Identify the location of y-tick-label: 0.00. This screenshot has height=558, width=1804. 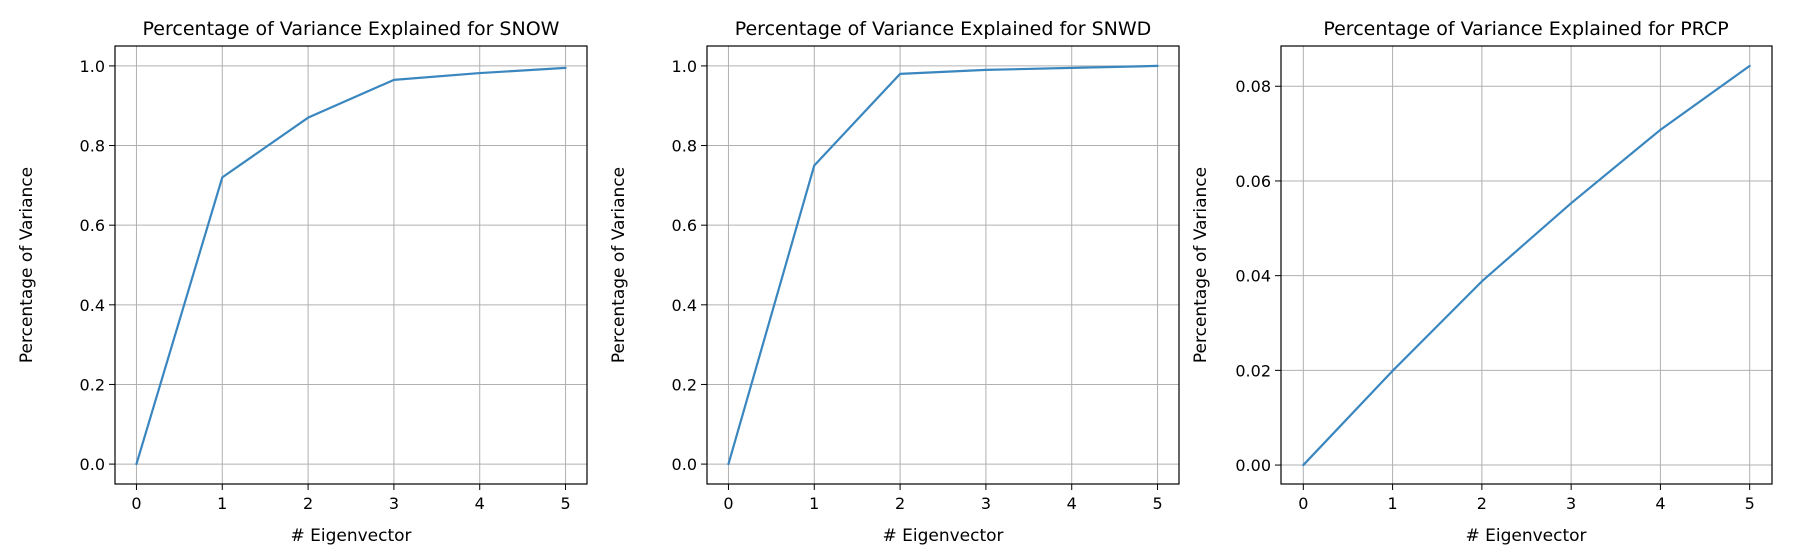
(1253, 465).